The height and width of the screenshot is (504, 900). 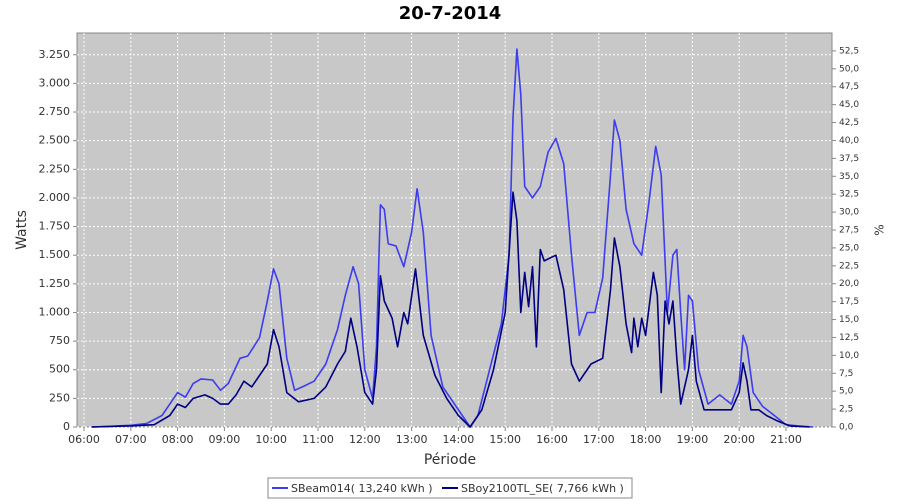 I want to click on x-tick-label: 20:00, so click(x=739, y=439).